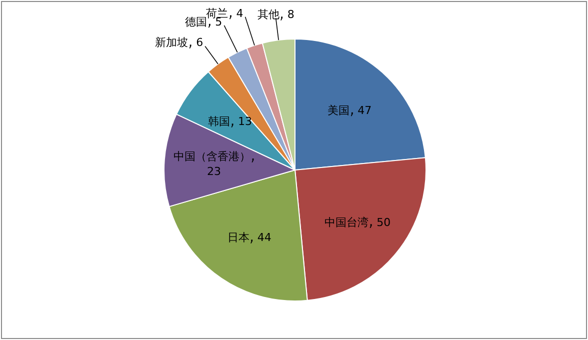 This screenshot has width=588, height=340. Describe the element at coordinates (365, 110) in the screenshot. I see `data-label: 47` at that location.